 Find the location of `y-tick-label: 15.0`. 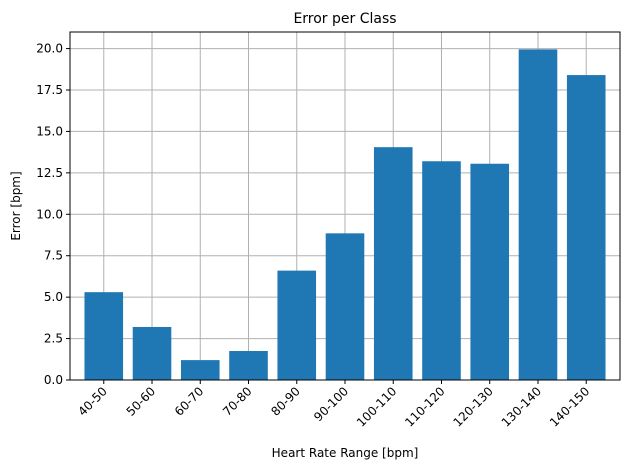

y-tick-label: 15.0 is located at coordinates (49, 131).